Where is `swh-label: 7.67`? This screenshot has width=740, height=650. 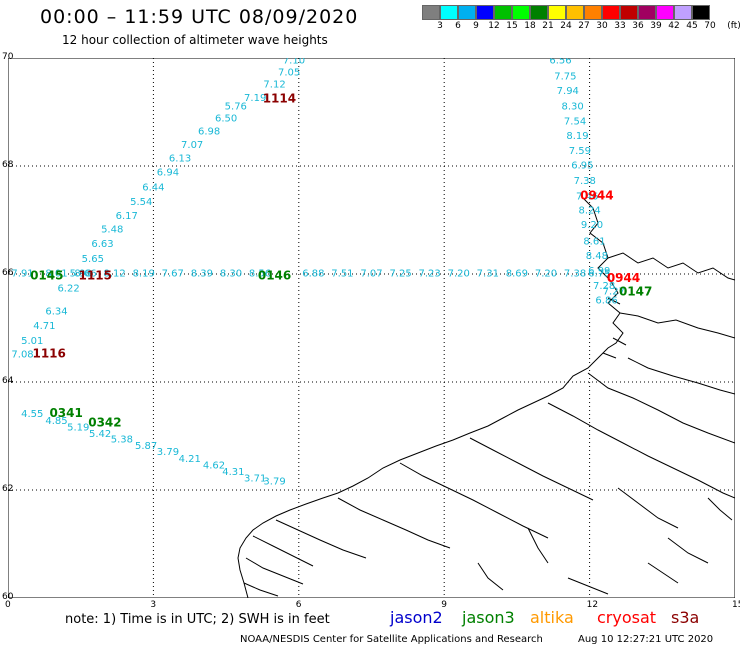
swh-label: 7.67 is located at coordinates (173, 274).